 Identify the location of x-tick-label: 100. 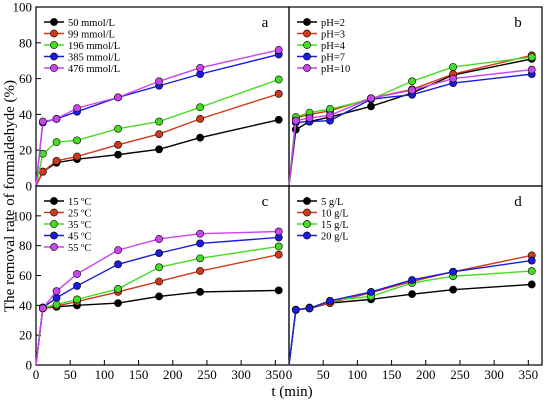
(105, 374).